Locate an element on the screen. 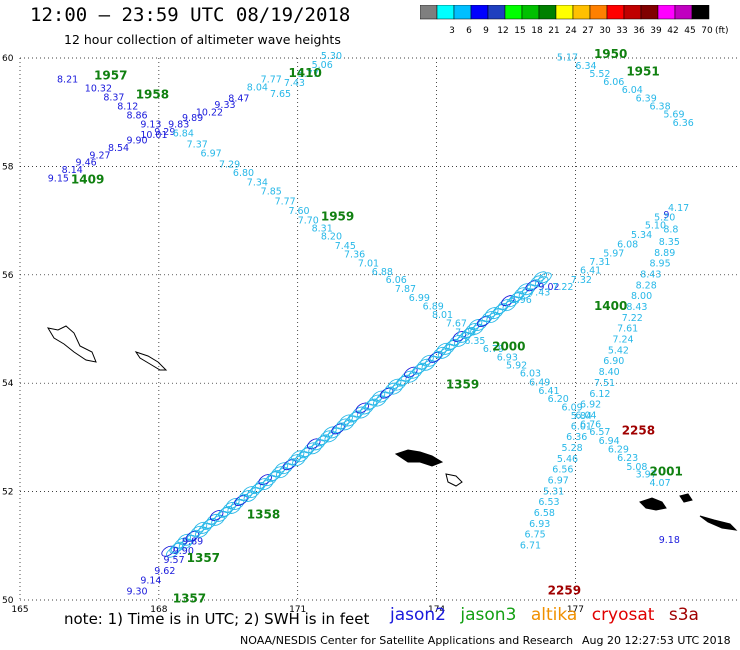 This screenshot has height=650, width=740. wave-height-value: 6.49 is located at coordinates (539, 382).